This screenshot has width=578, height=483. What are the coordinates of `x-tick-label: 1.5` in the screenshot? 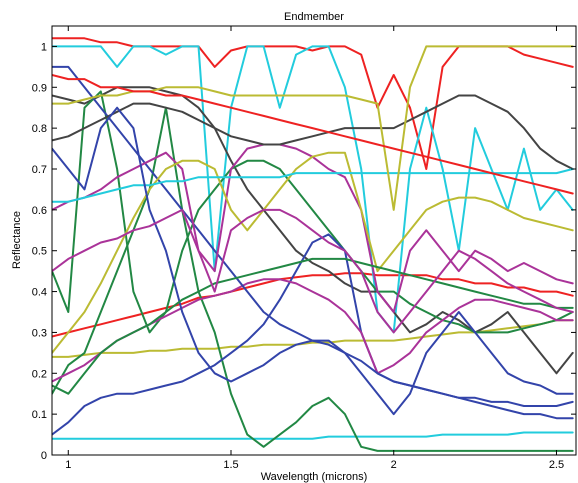 It's located at (230, 465).